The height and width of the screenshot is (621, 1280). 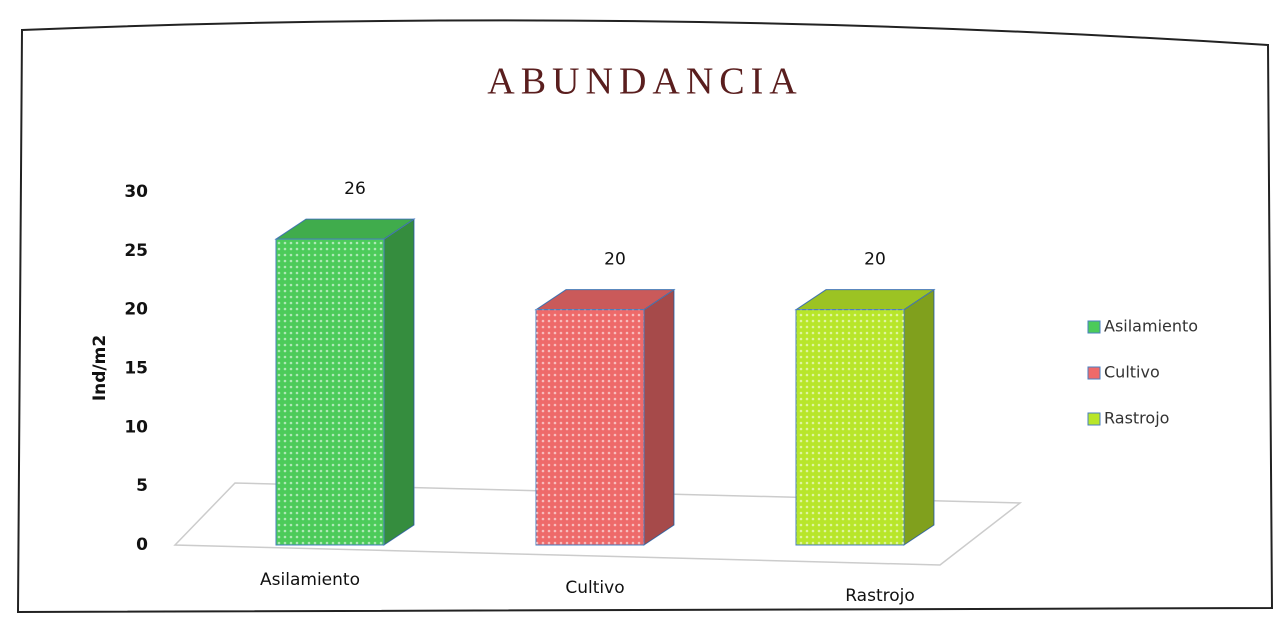 What do you see at coordinates (136, 310) in the screenshot?
I see `y-tick-label: 20` at bounding box center [136, 310].